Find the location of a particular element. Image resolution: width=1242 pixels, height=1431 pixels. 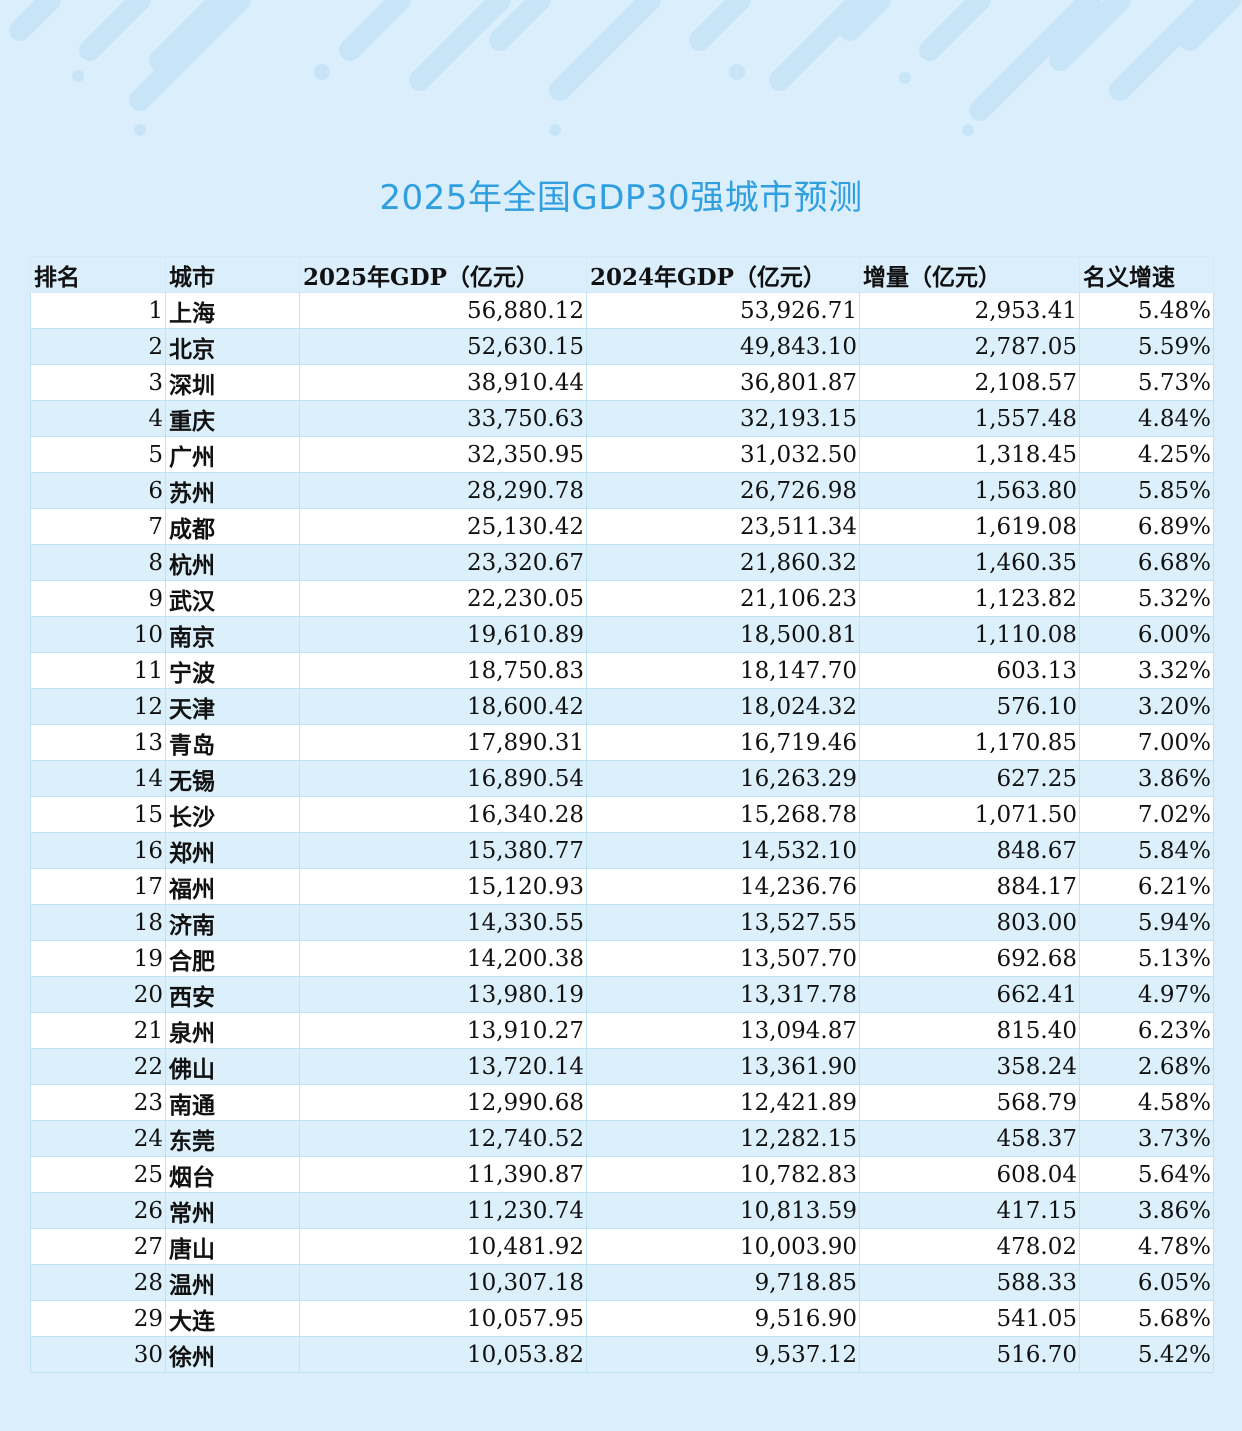

rank-cell: 2 is located at coordinates (98, 346).